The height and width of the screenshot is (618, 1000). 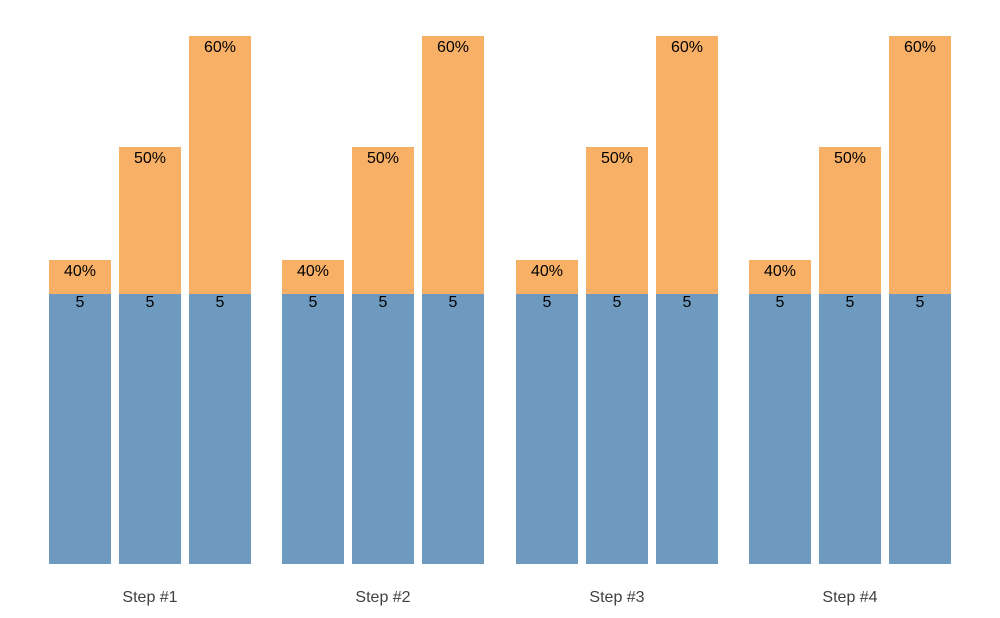 I want to click on group-label-step-3: Step #3, so click(x=617, y=597).